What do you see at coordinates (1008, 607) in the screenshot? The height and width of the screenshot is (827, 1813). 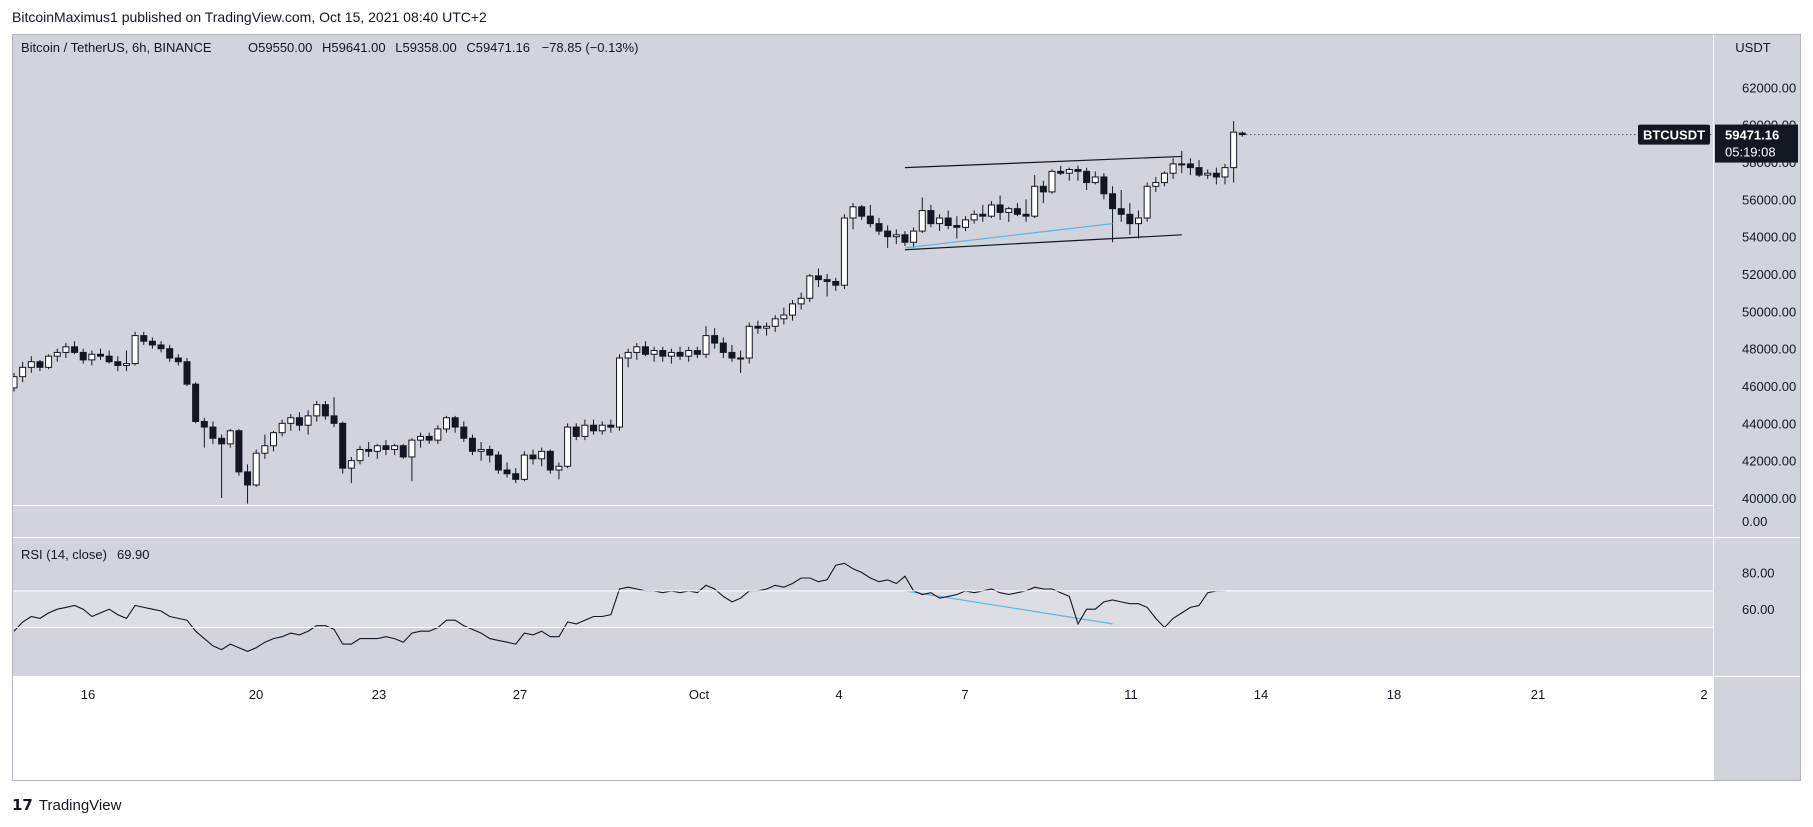 I see `rsi-divergence-line` at bounding box center [1008, 607].